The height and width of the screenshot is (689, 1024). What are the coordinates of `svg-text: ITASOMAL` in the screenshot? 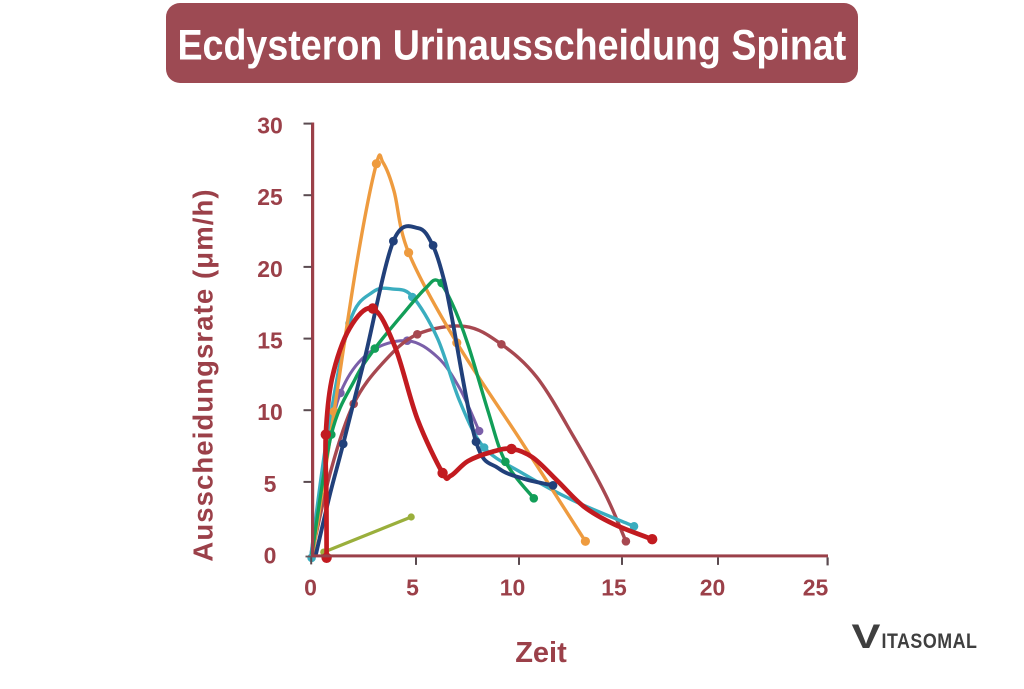 It's located at (930, 642).